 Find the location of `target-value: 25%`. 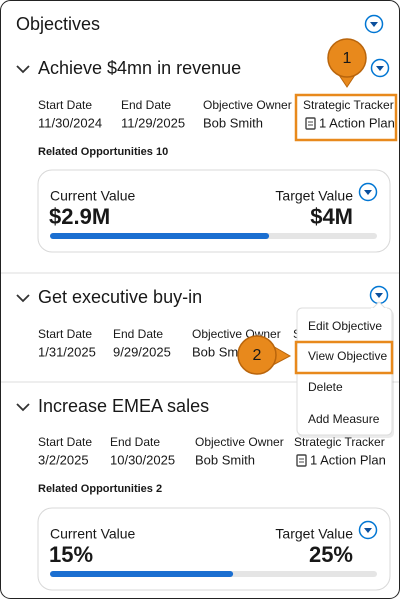

target-value: 25% is located at coordinates (331, 554).